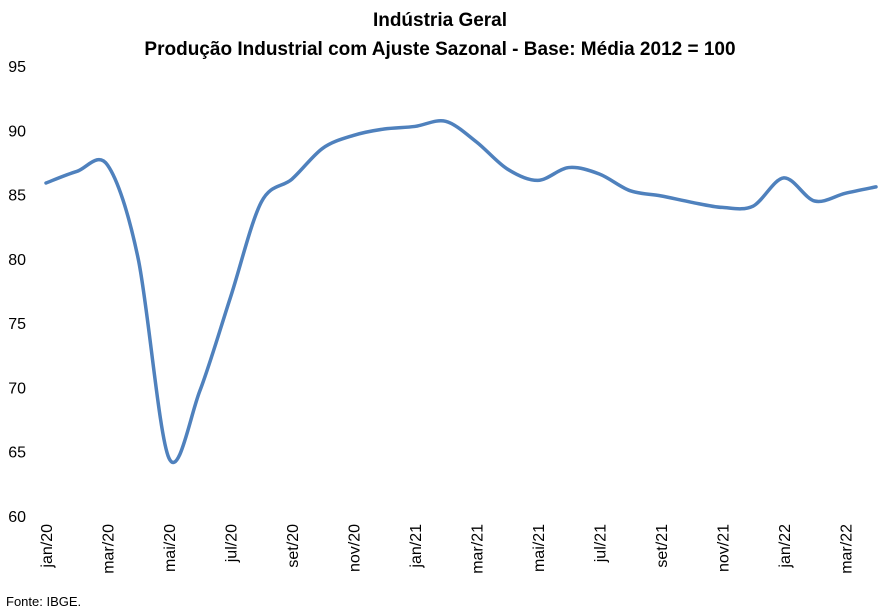 Image resolution: width=893 pixels, height=615 pixels. What do you see at coordinates (17, 67) in the screenshot?
I see `y-tick-label: 95` at bounding box center [17, 67].